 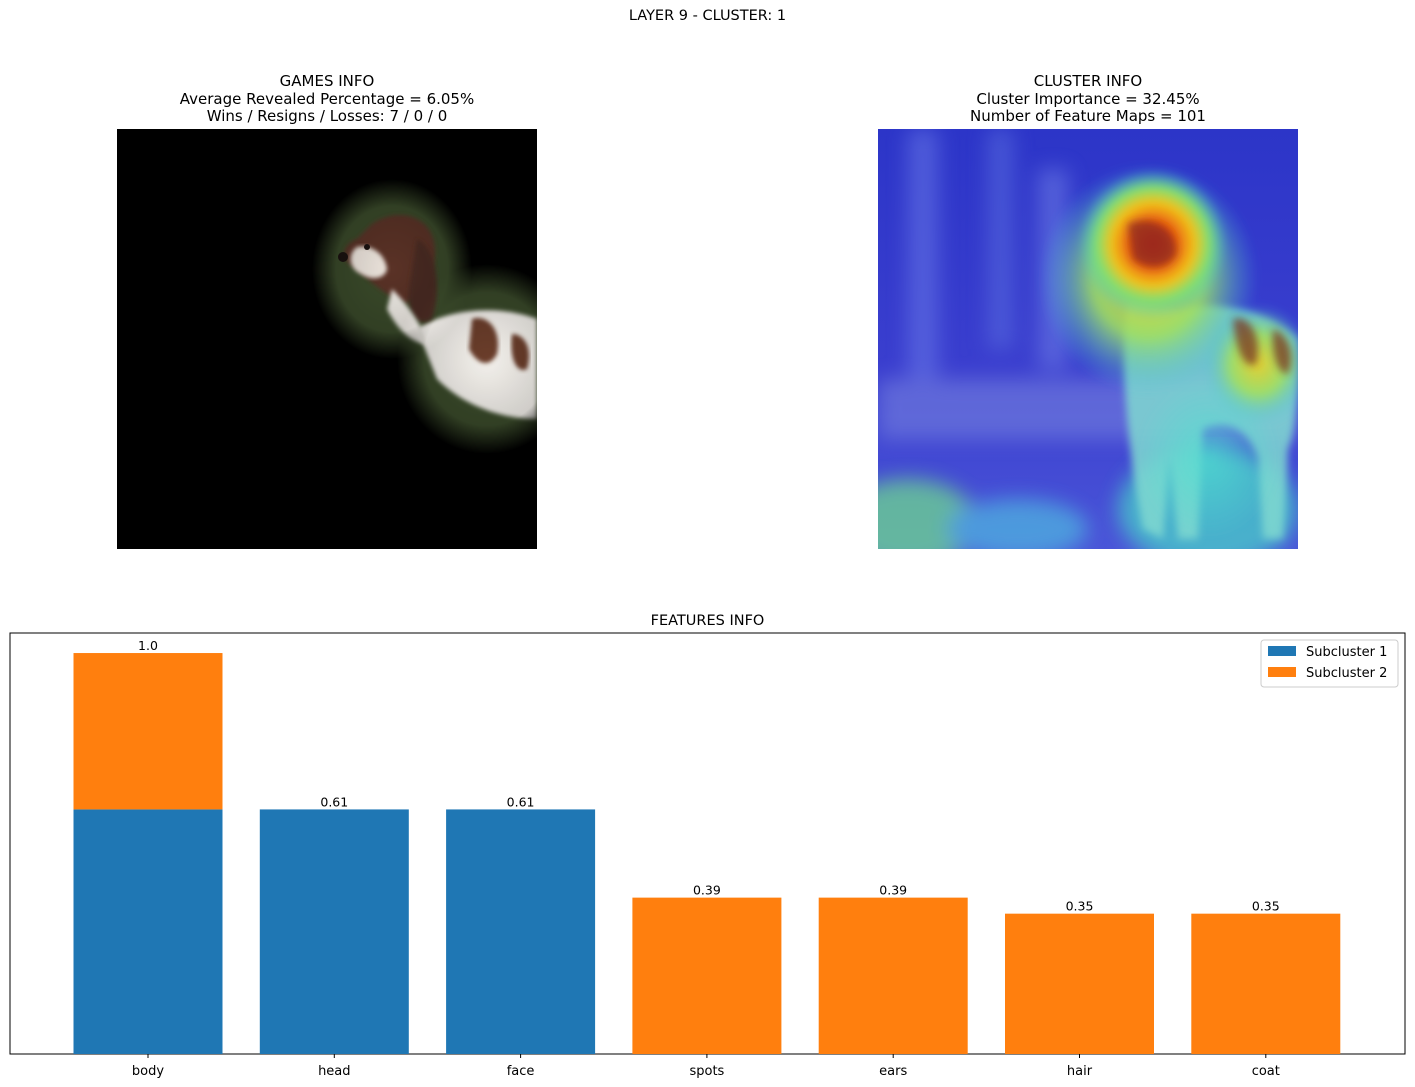 What do you see at coordinates (327, 116) in the screenshot?
I see `wins-resigns-losses: Wins / Resigns / Losses: 7 / 0 / 0` at bounding box center [327, 116].